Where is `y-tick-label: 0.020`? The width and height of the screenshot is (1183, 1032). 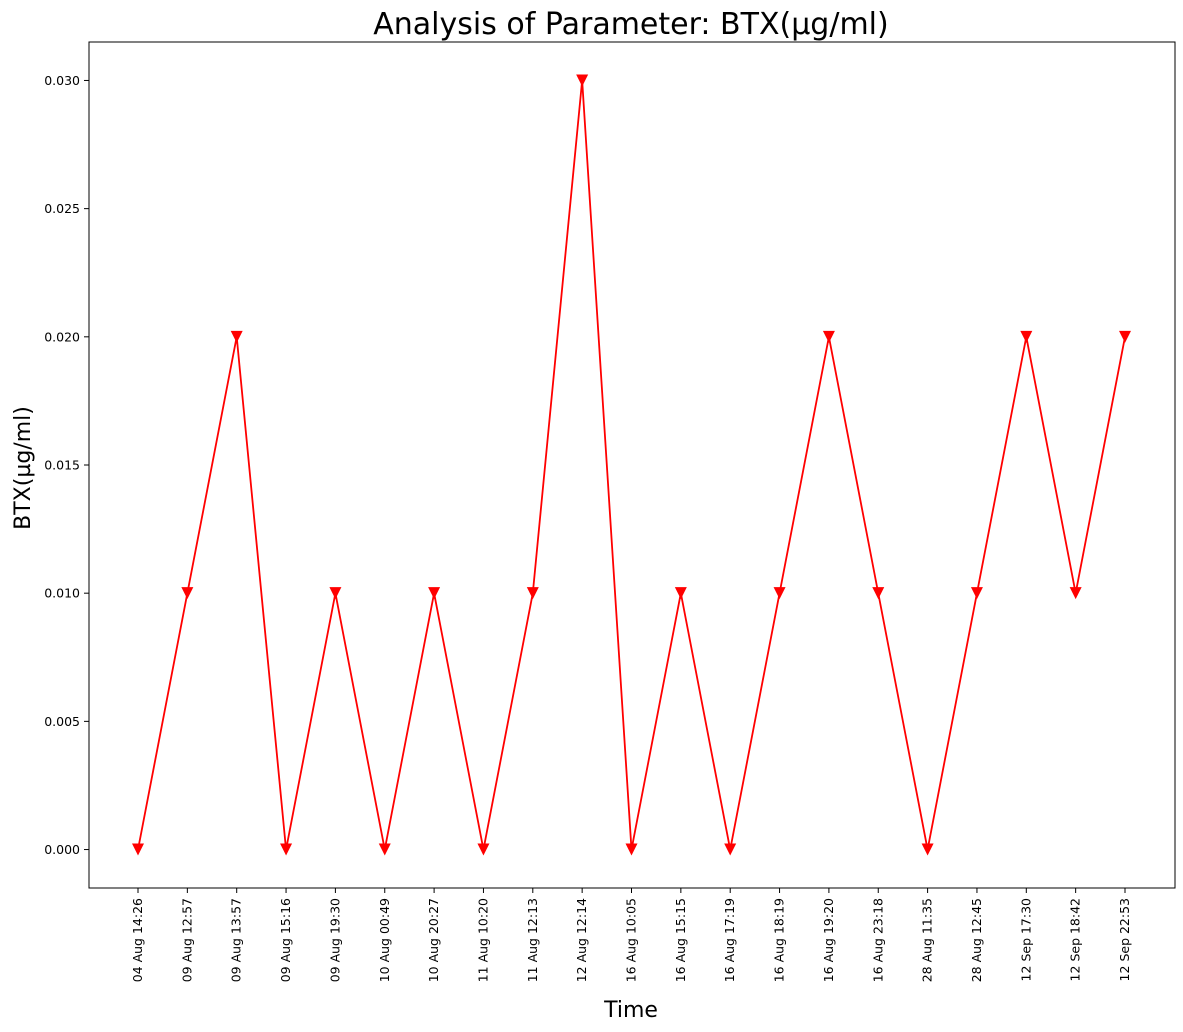 y-tick-label: 0.020 is located at coordinates (62, 336).